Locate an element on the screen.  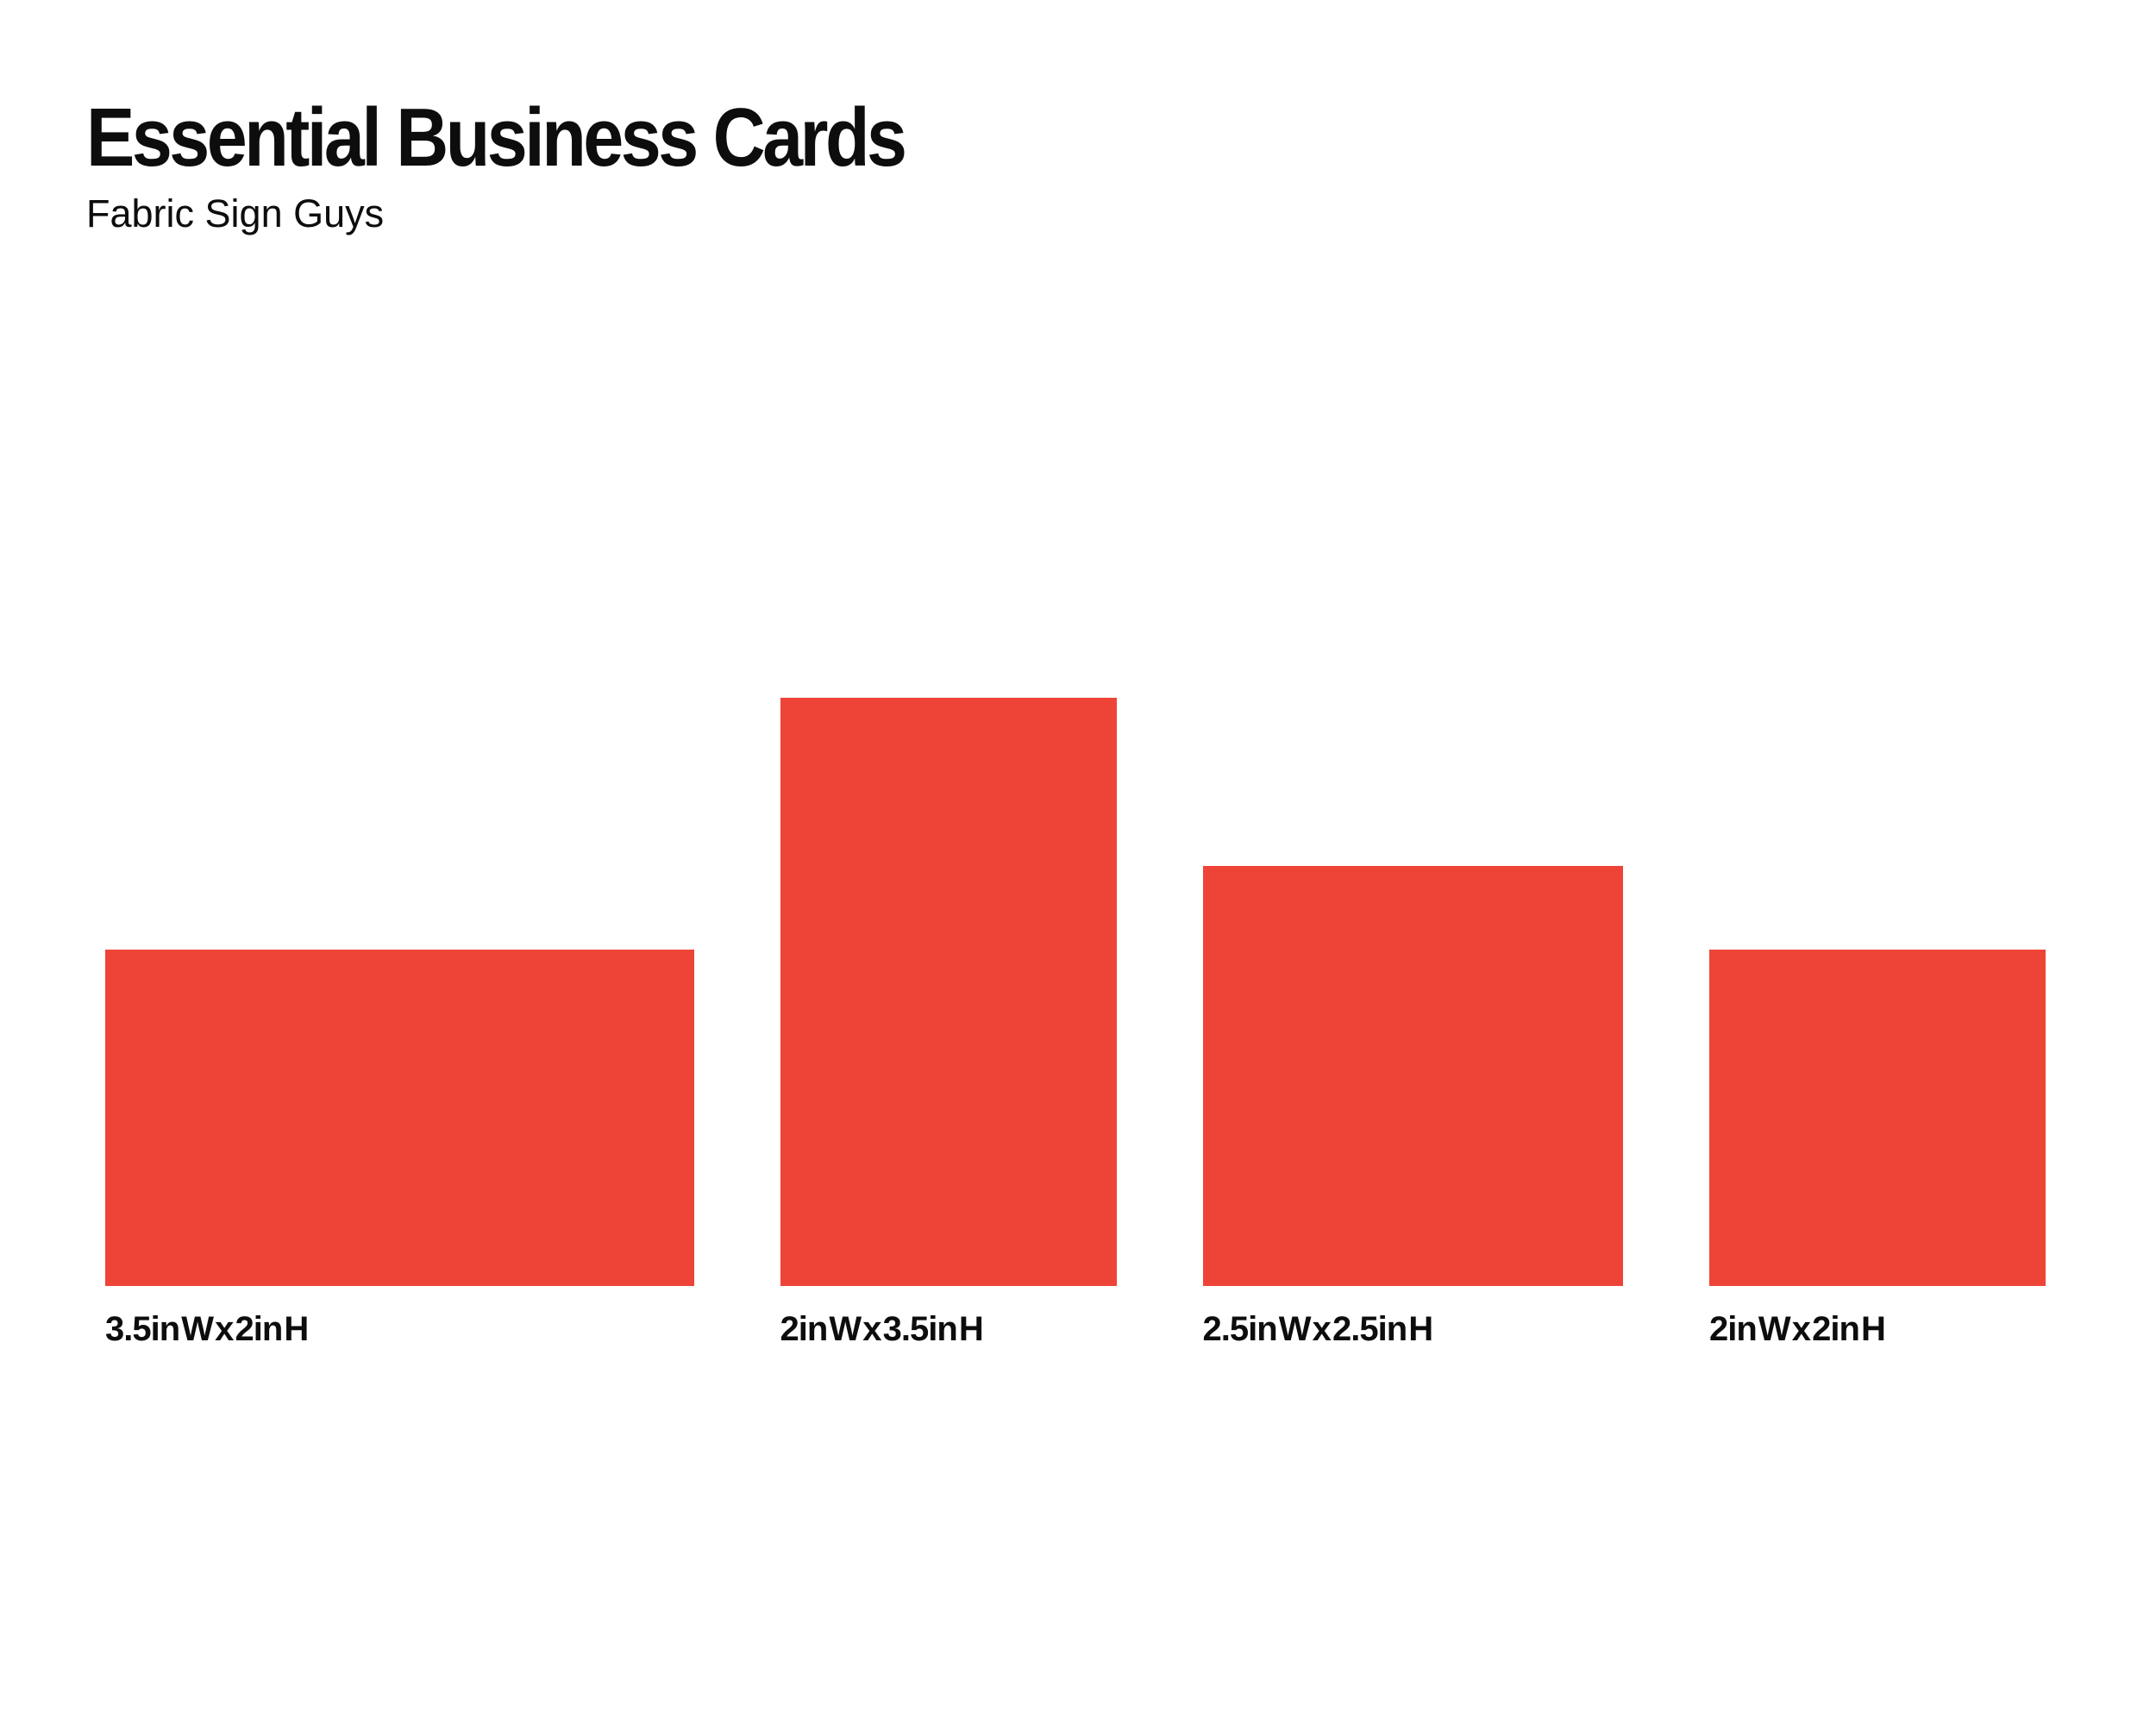
card-size-item: 2.5in W x 2.5in H is located at coordinates (1412, 1108).